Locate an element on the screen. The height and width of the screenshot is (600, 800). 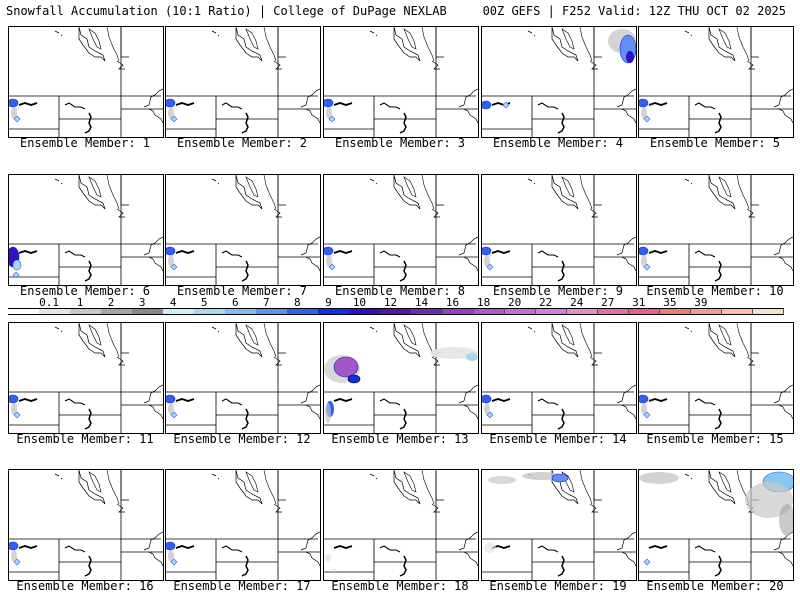
member-label: Ensemble Member: 19 is located at coordinates (558, 586).